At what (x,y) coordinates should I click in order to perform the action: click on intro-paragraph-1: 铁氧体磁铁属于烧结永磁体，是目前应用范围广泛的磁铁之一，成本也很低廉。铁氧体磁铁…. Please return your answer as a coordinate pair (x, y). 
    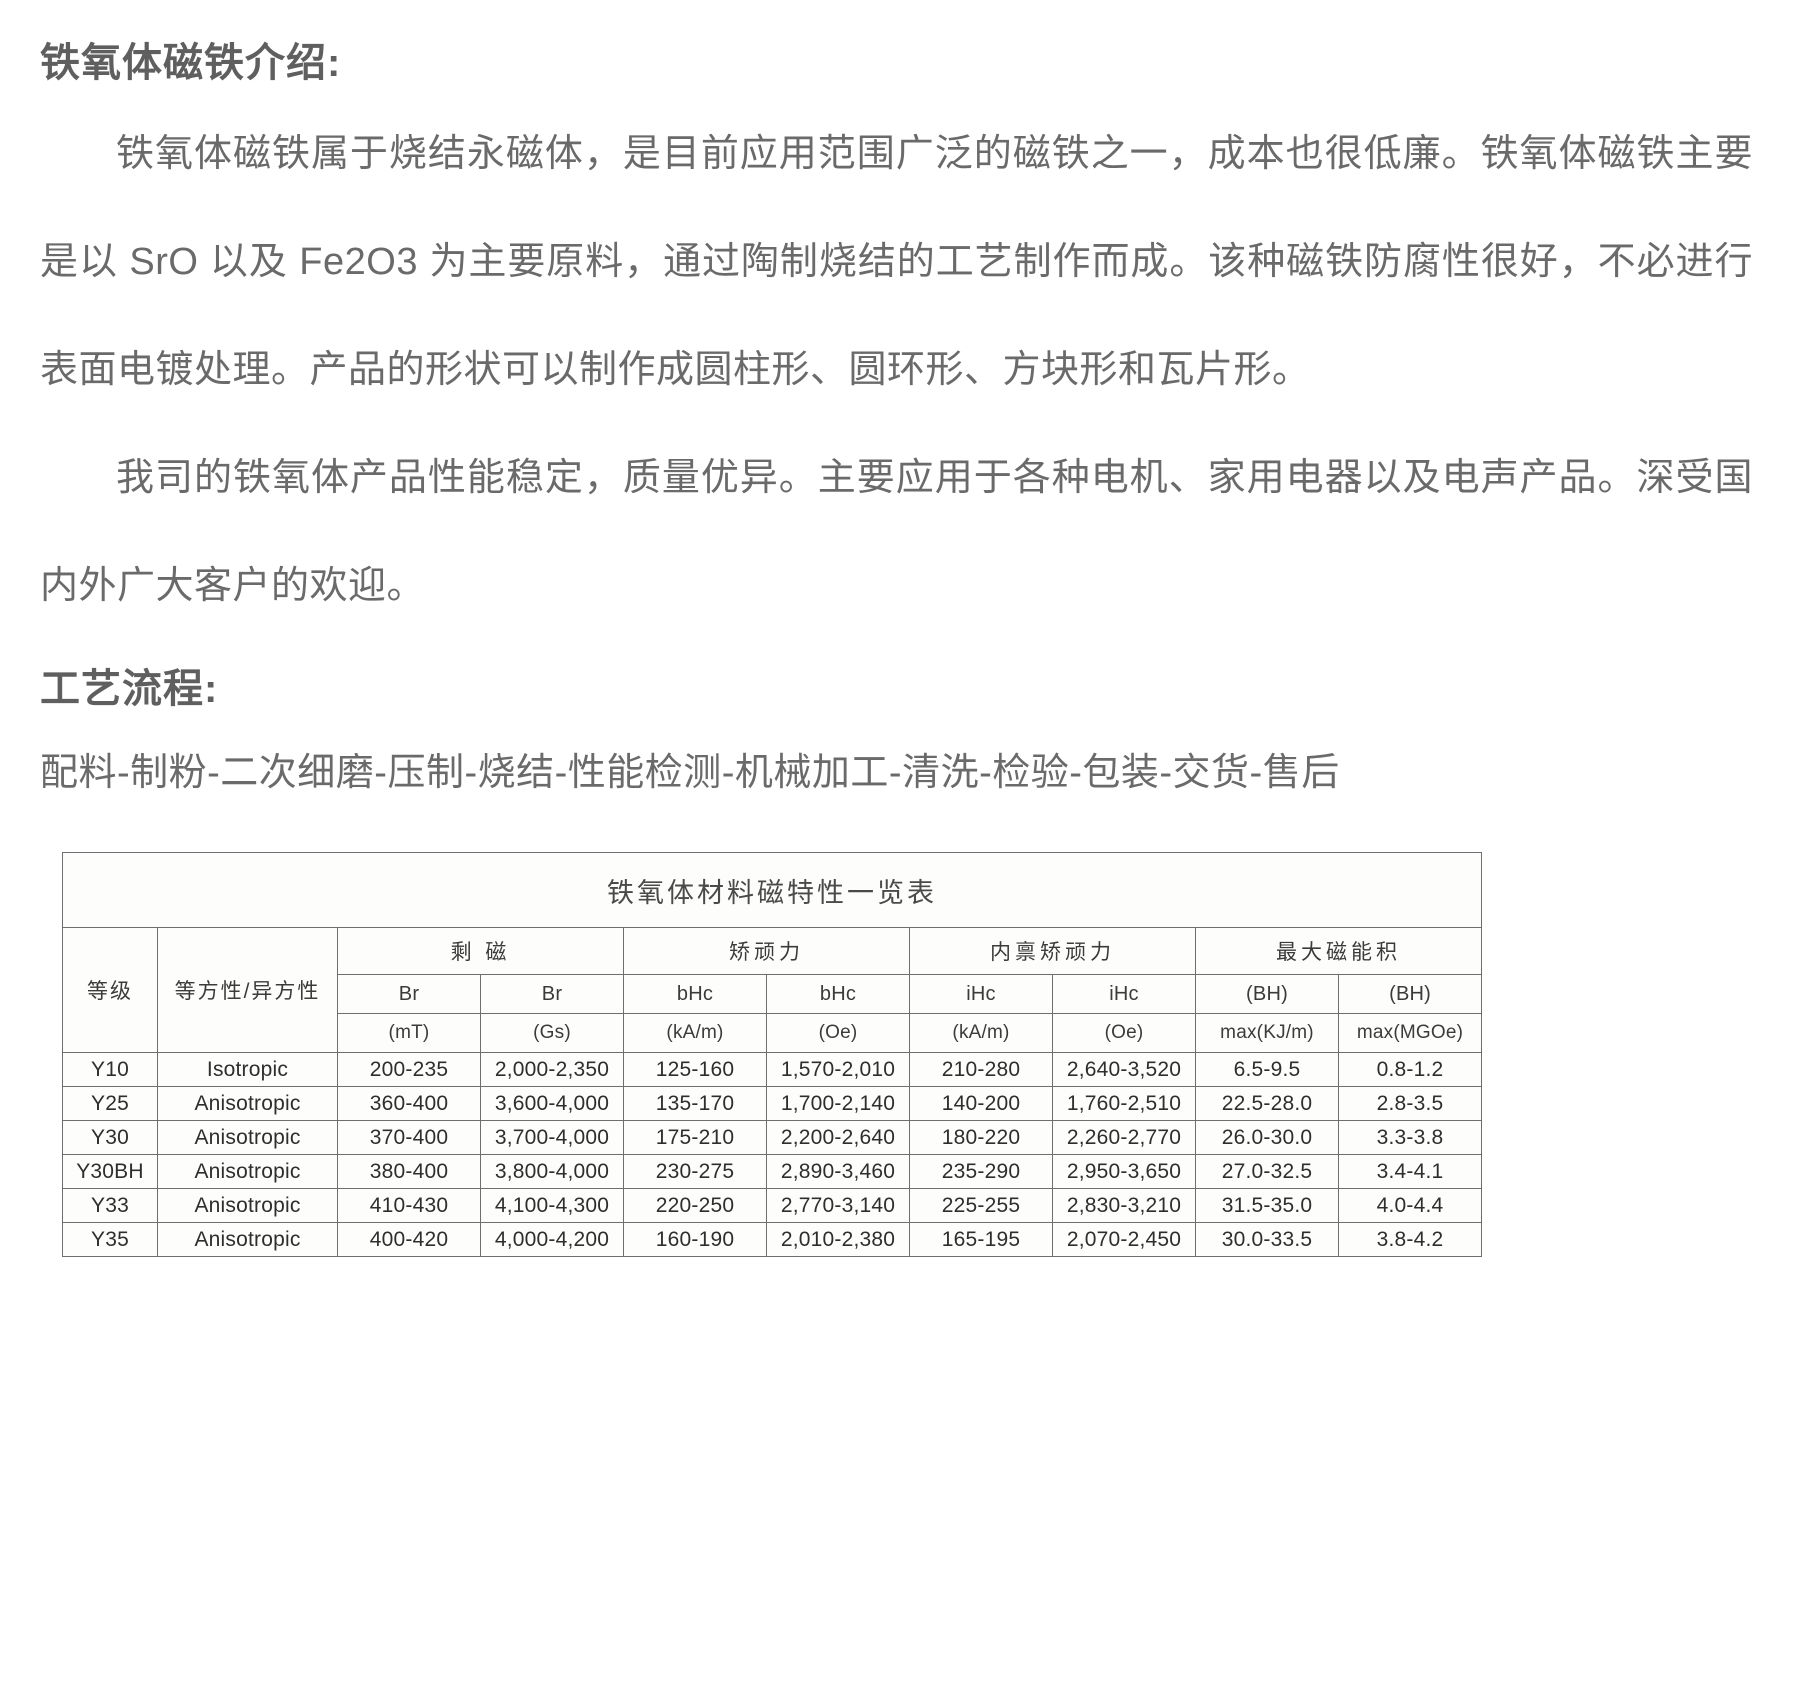
    Looking at the image, I should click on (896, 262).